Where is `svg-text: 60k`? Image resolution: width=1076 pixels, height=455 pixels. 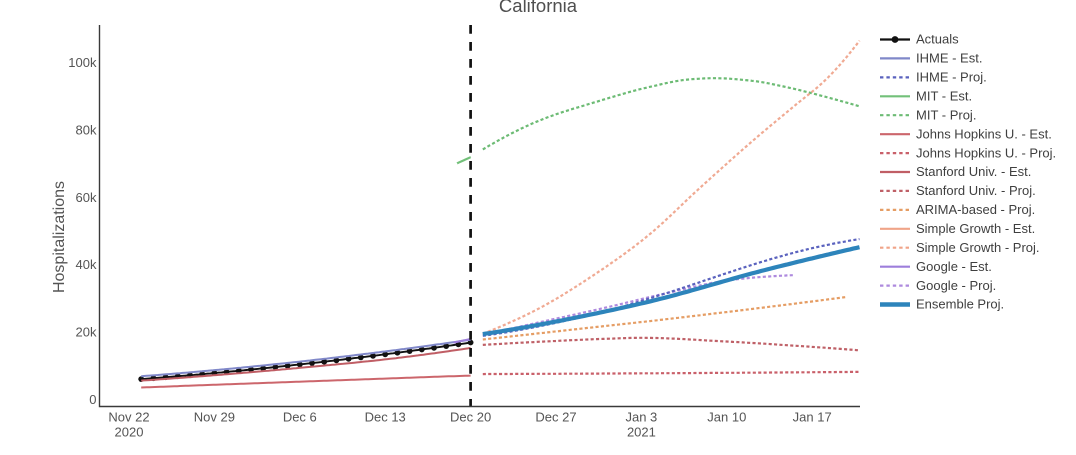 svg-text: 60k is located at coordinates (86, 197).